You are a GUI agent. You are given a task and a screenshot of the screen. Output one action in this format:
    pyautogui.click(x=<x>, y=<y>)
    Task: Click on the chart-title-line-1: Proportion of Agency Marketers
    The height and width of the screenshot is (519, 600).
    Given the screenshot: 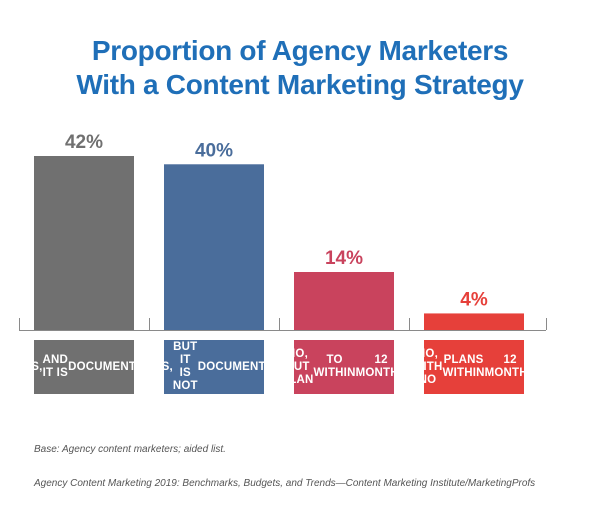 What is the action you would take?
    pyautogui.click(x=300, y=50)
    